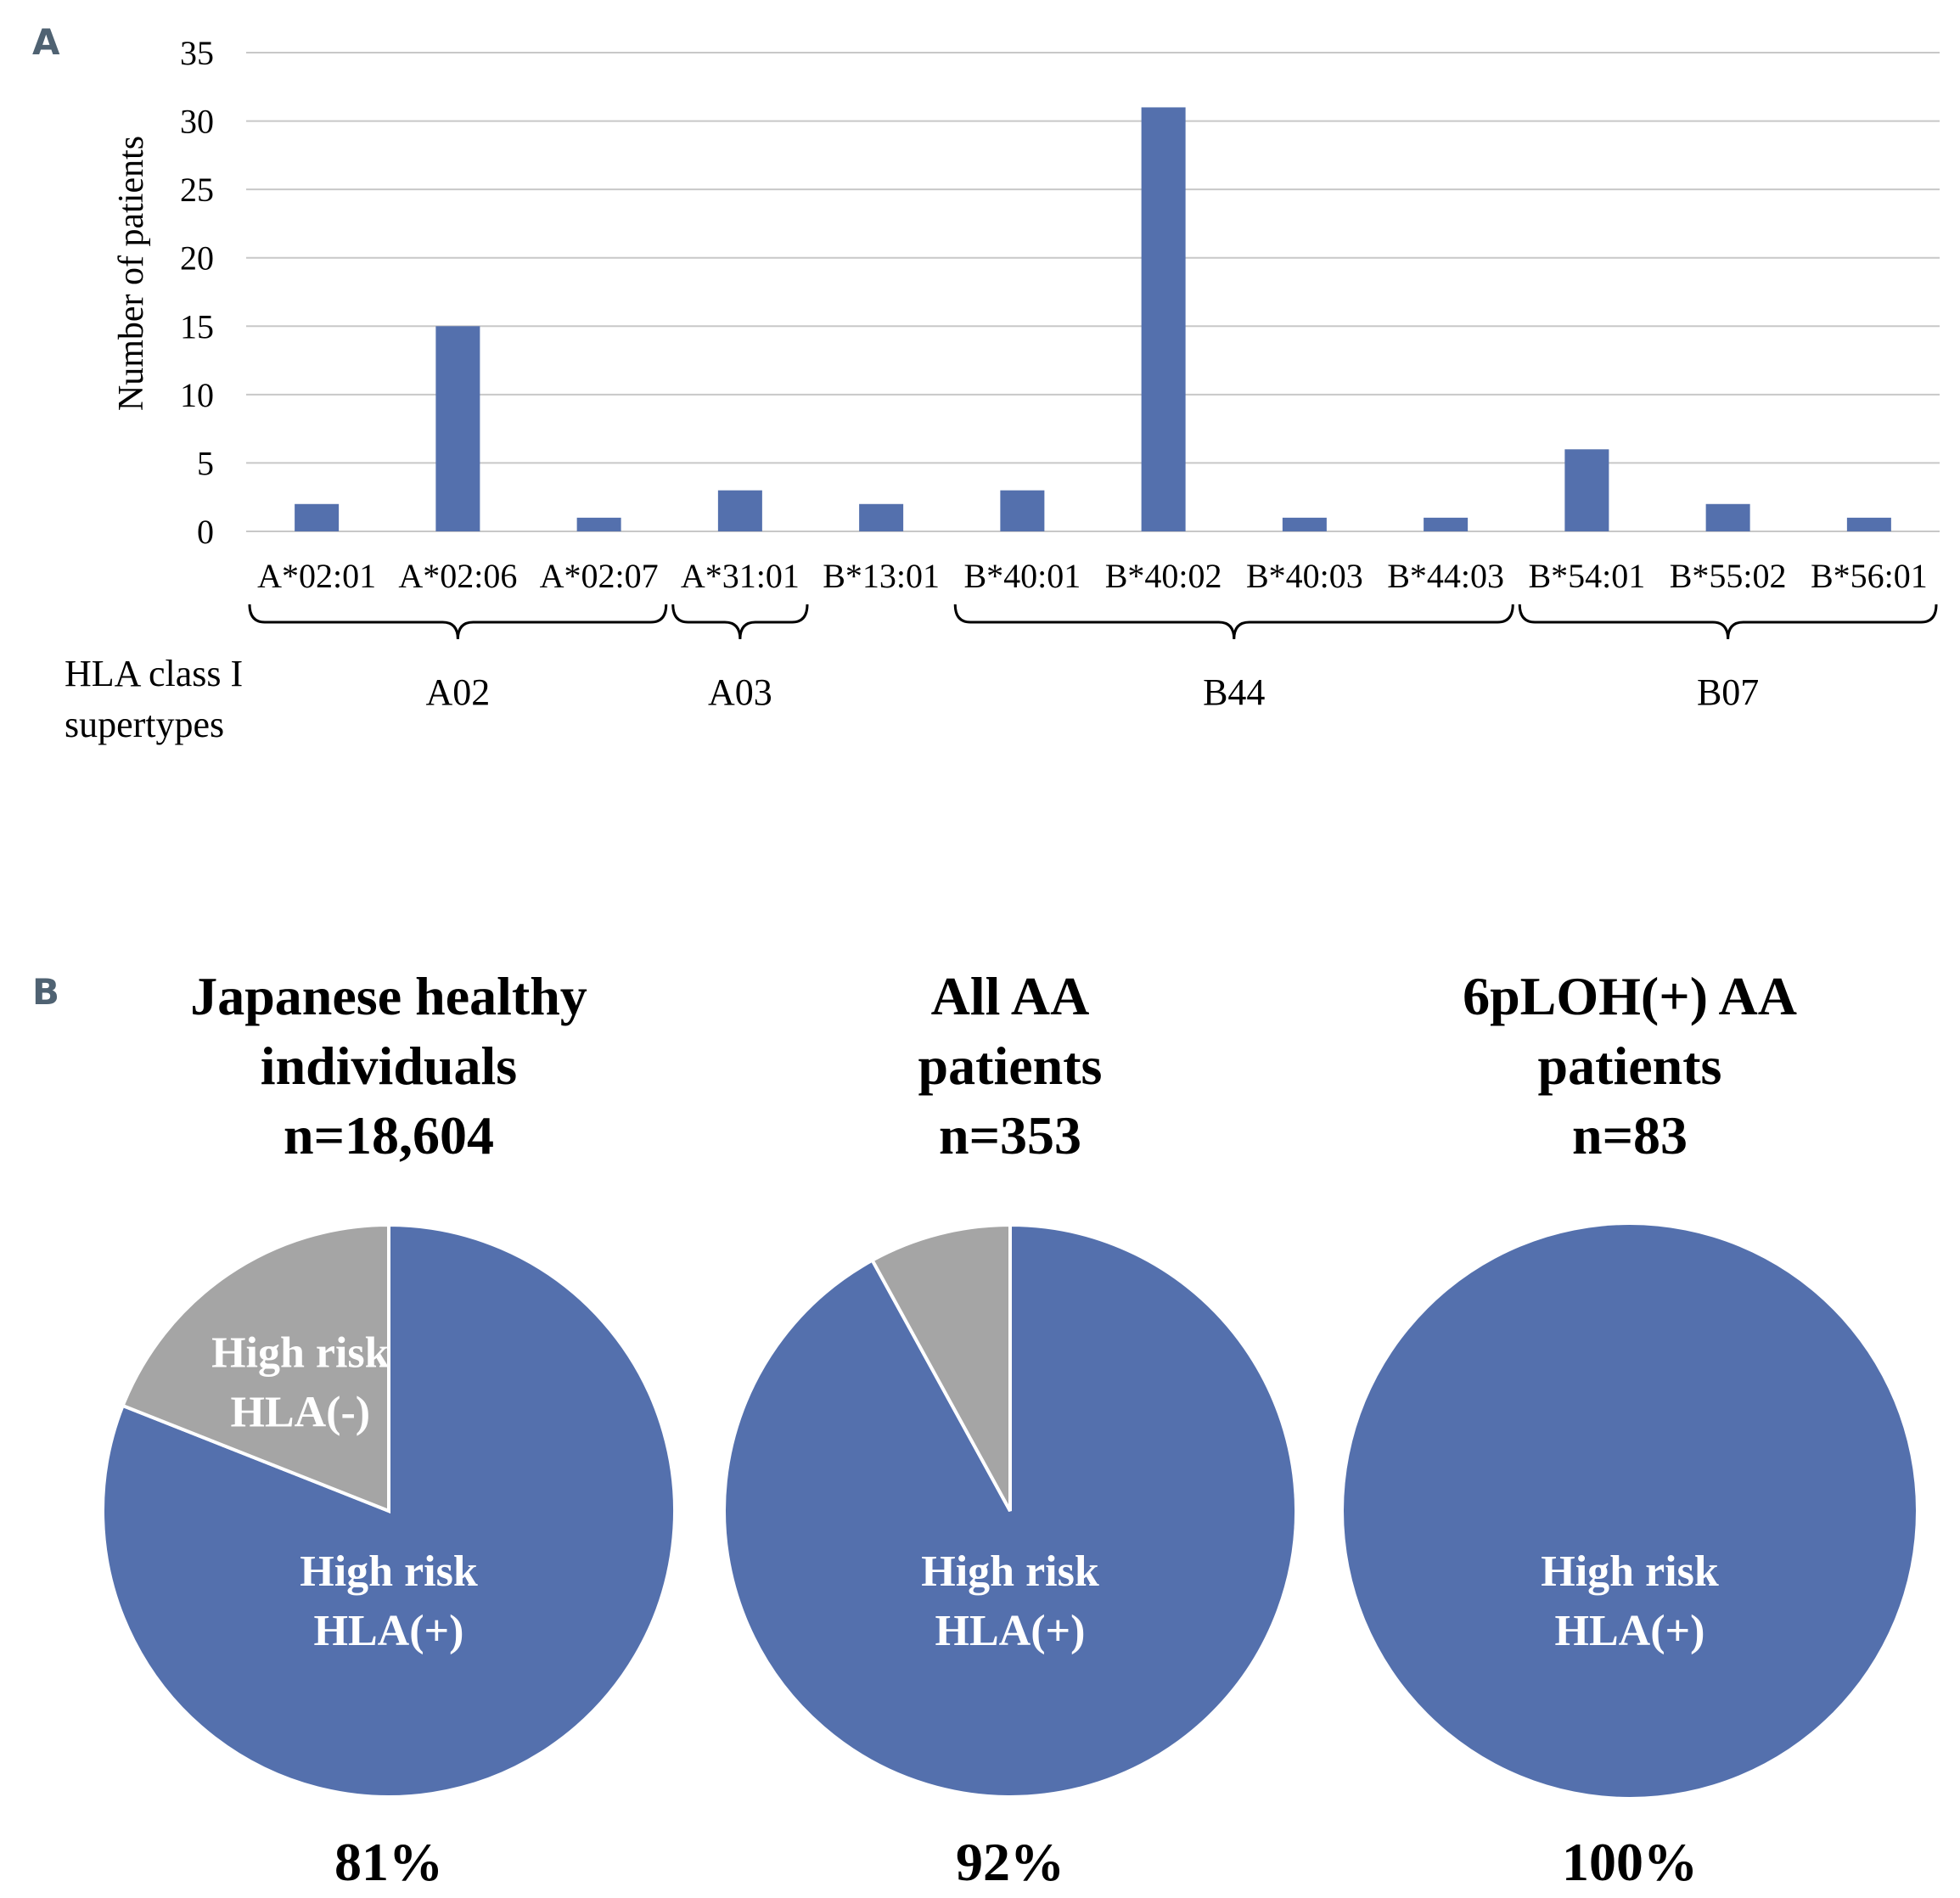 Image resolution: width=1960 pixels, height=1898 pixels. Describe the element at coordinates (316, 576) in the screenshot. I see `x-tick-label: A*02:01` at that location.